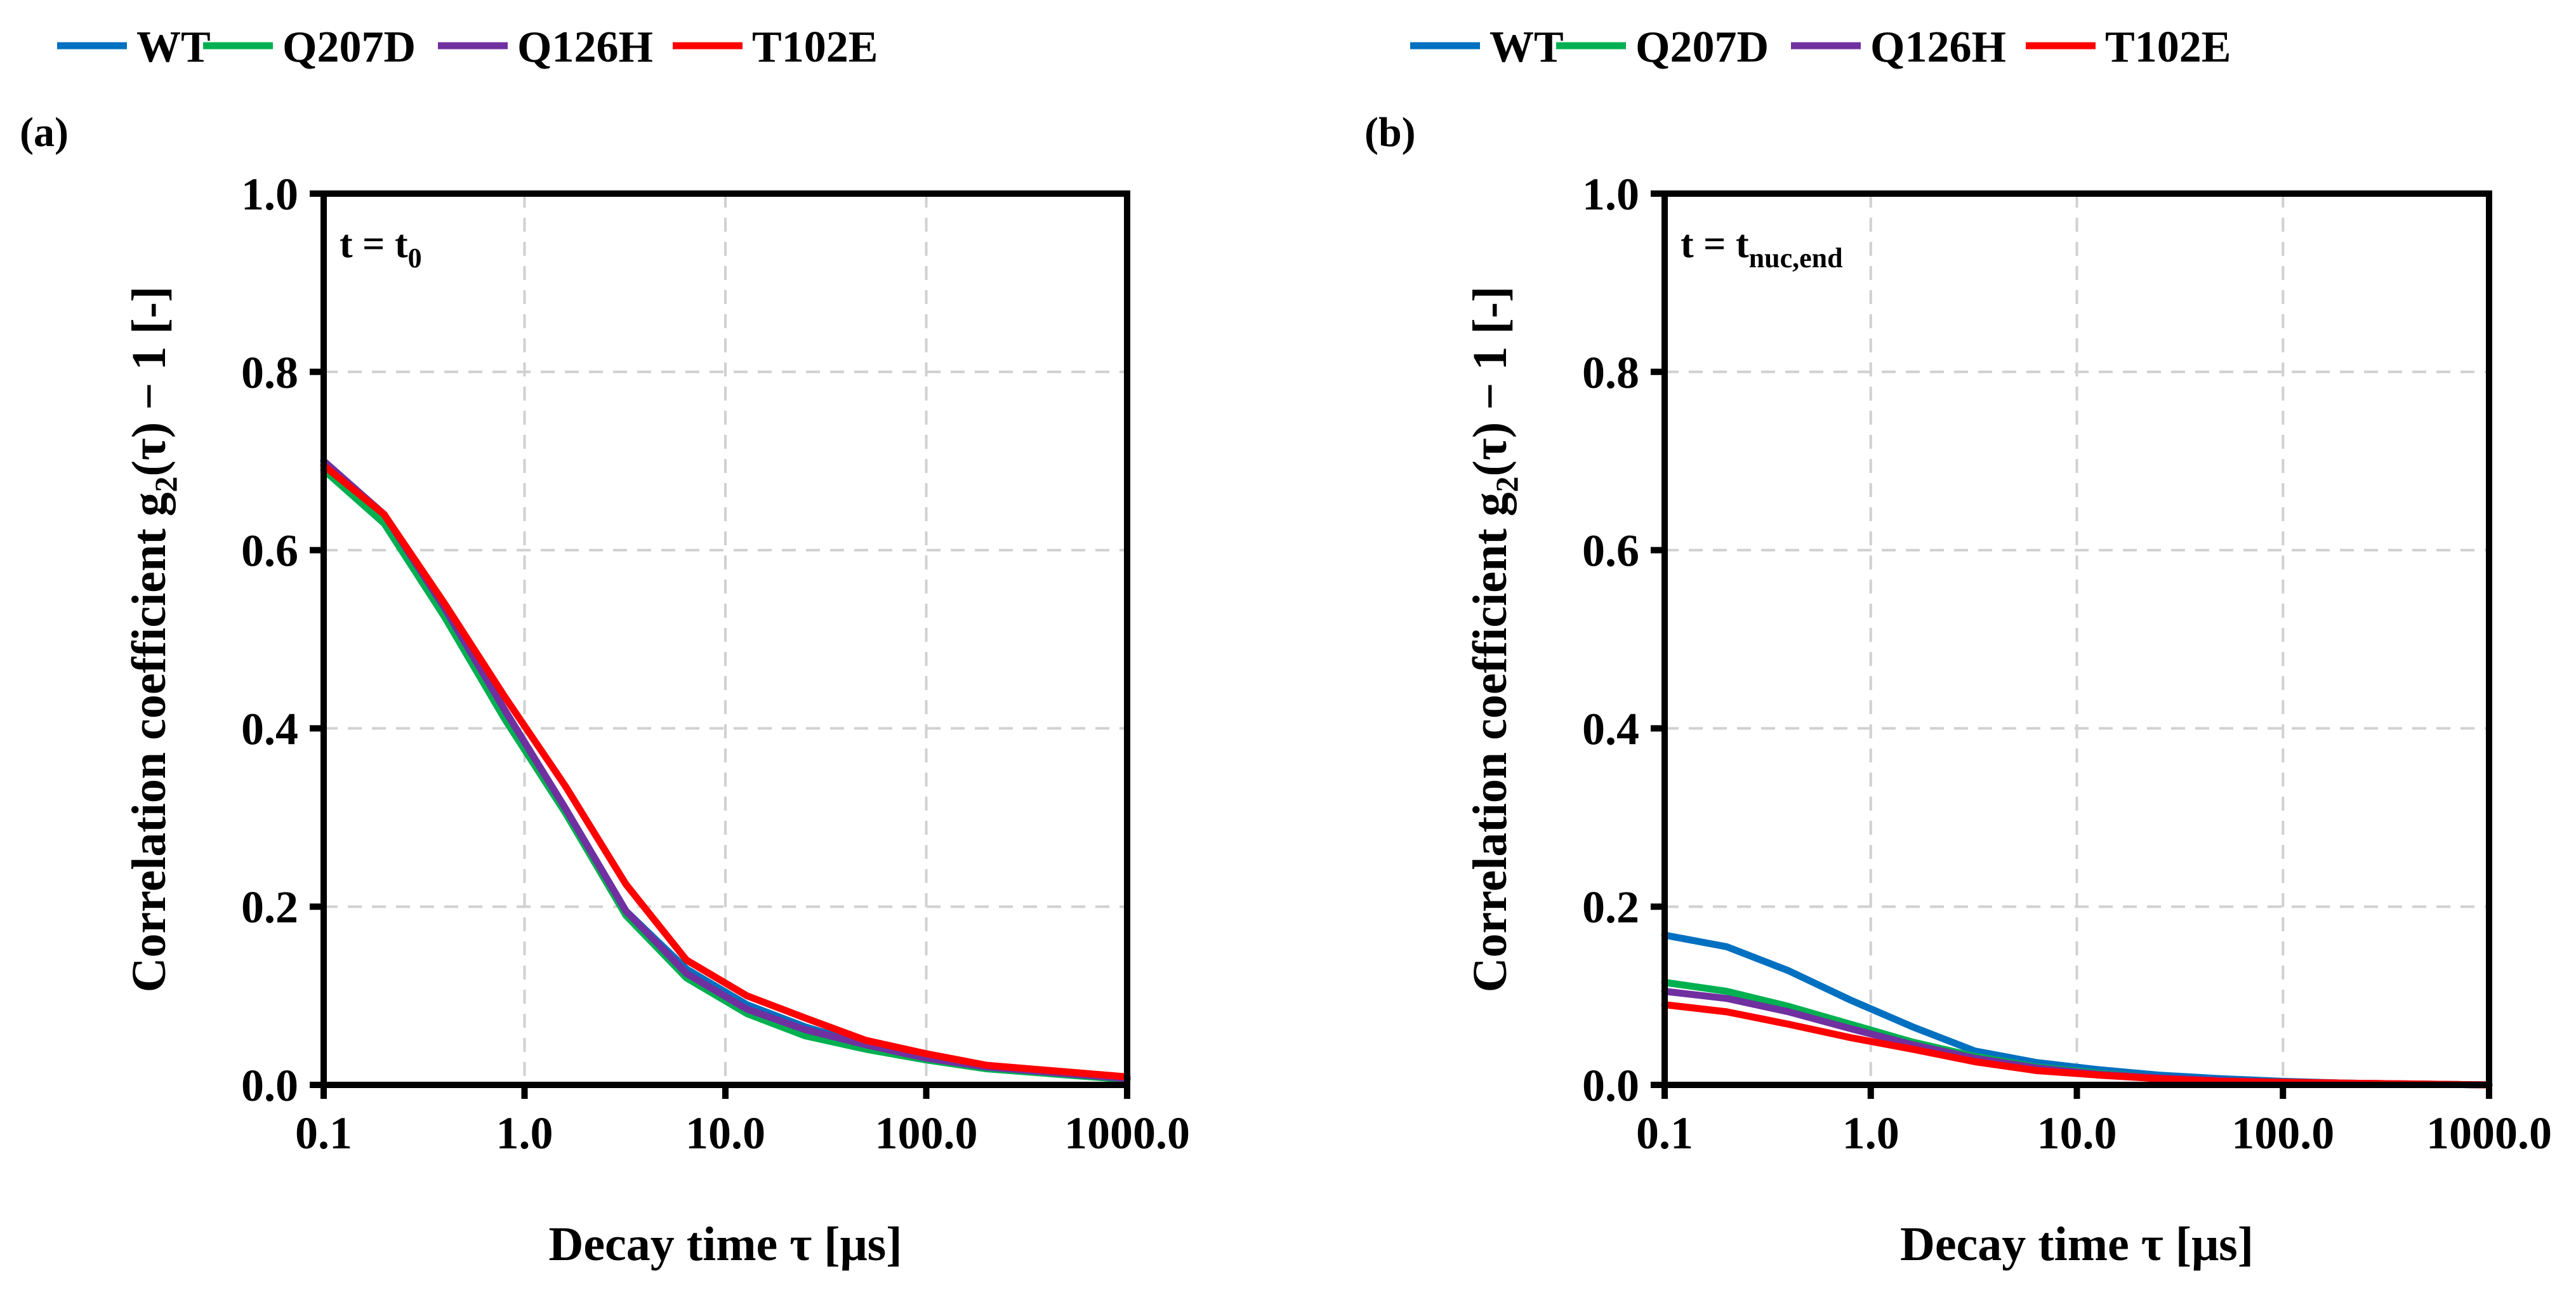 This screenshot has height=1302, width=2576. I want to click on panel-annotation: t = t0, so click(381, 248).